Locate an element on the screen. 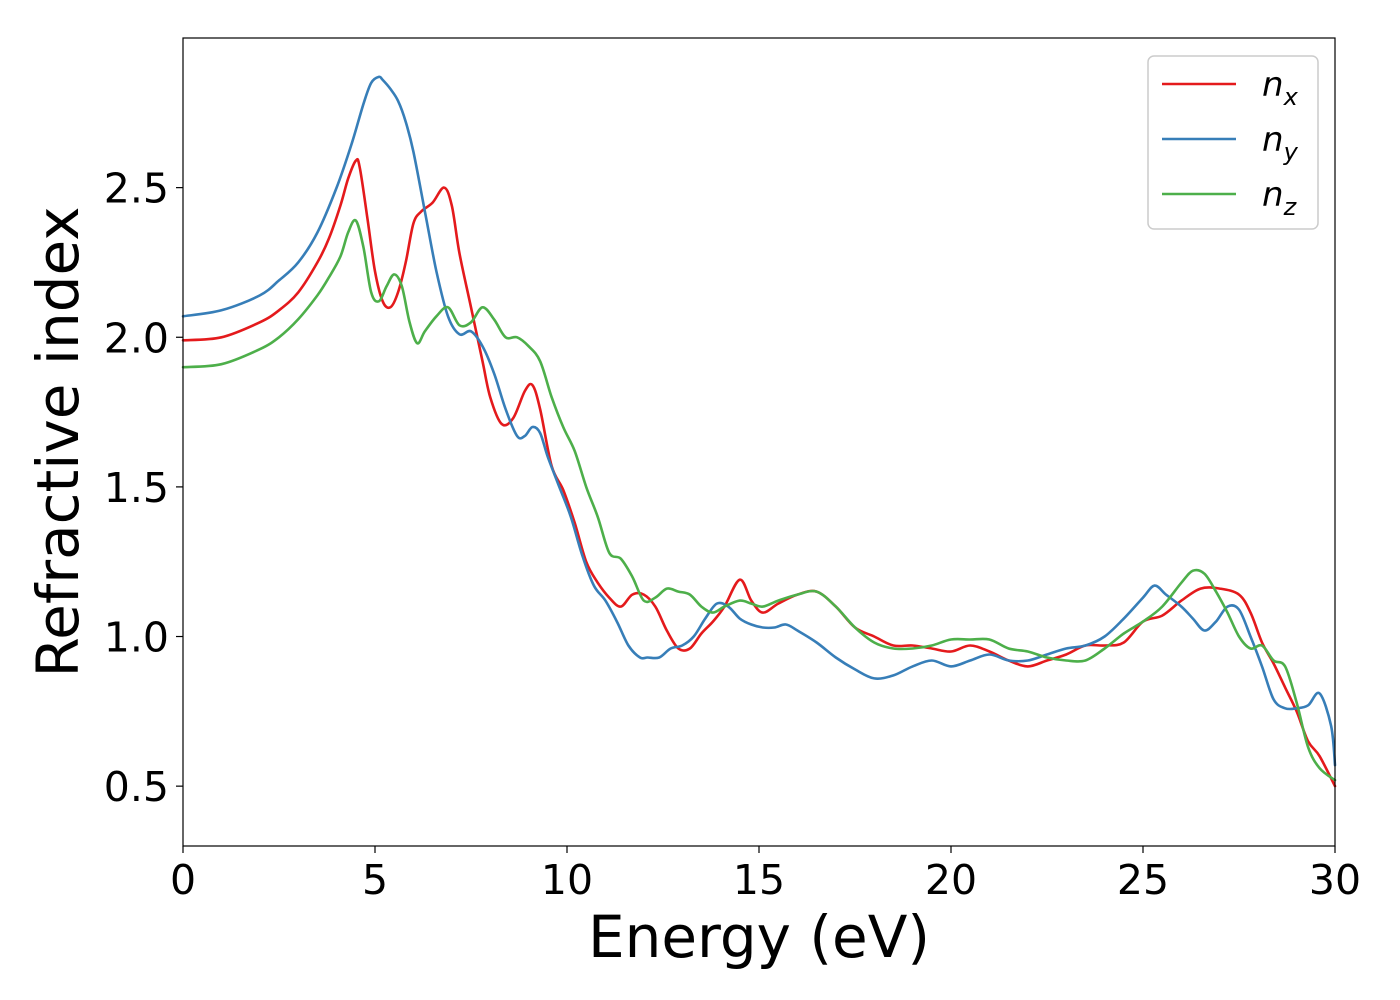 The height and width of the screenshot is (1000, 1400). x-tick-label: 30 is located at coordinates (1335, 880).